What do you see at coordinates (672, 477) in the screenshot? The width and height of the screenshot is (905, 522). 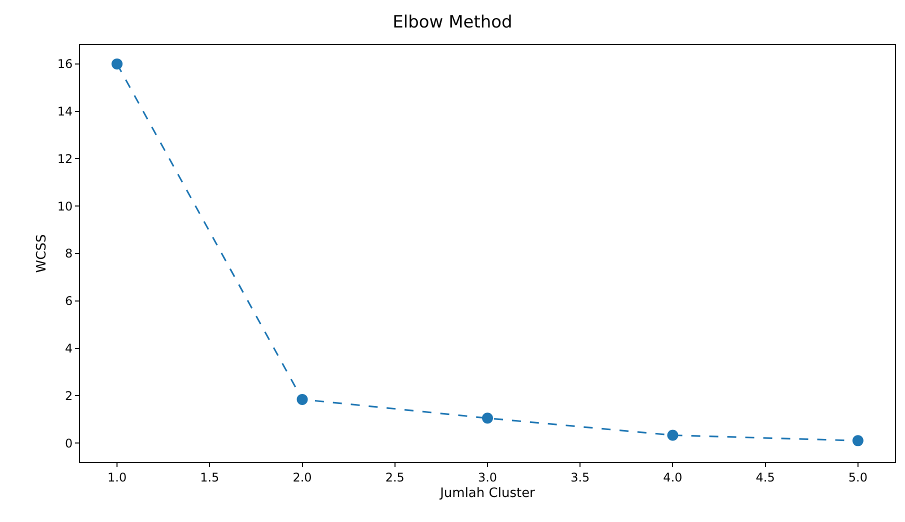 I see `x-tick-label: 4.0` at bounding box center [672, 477].